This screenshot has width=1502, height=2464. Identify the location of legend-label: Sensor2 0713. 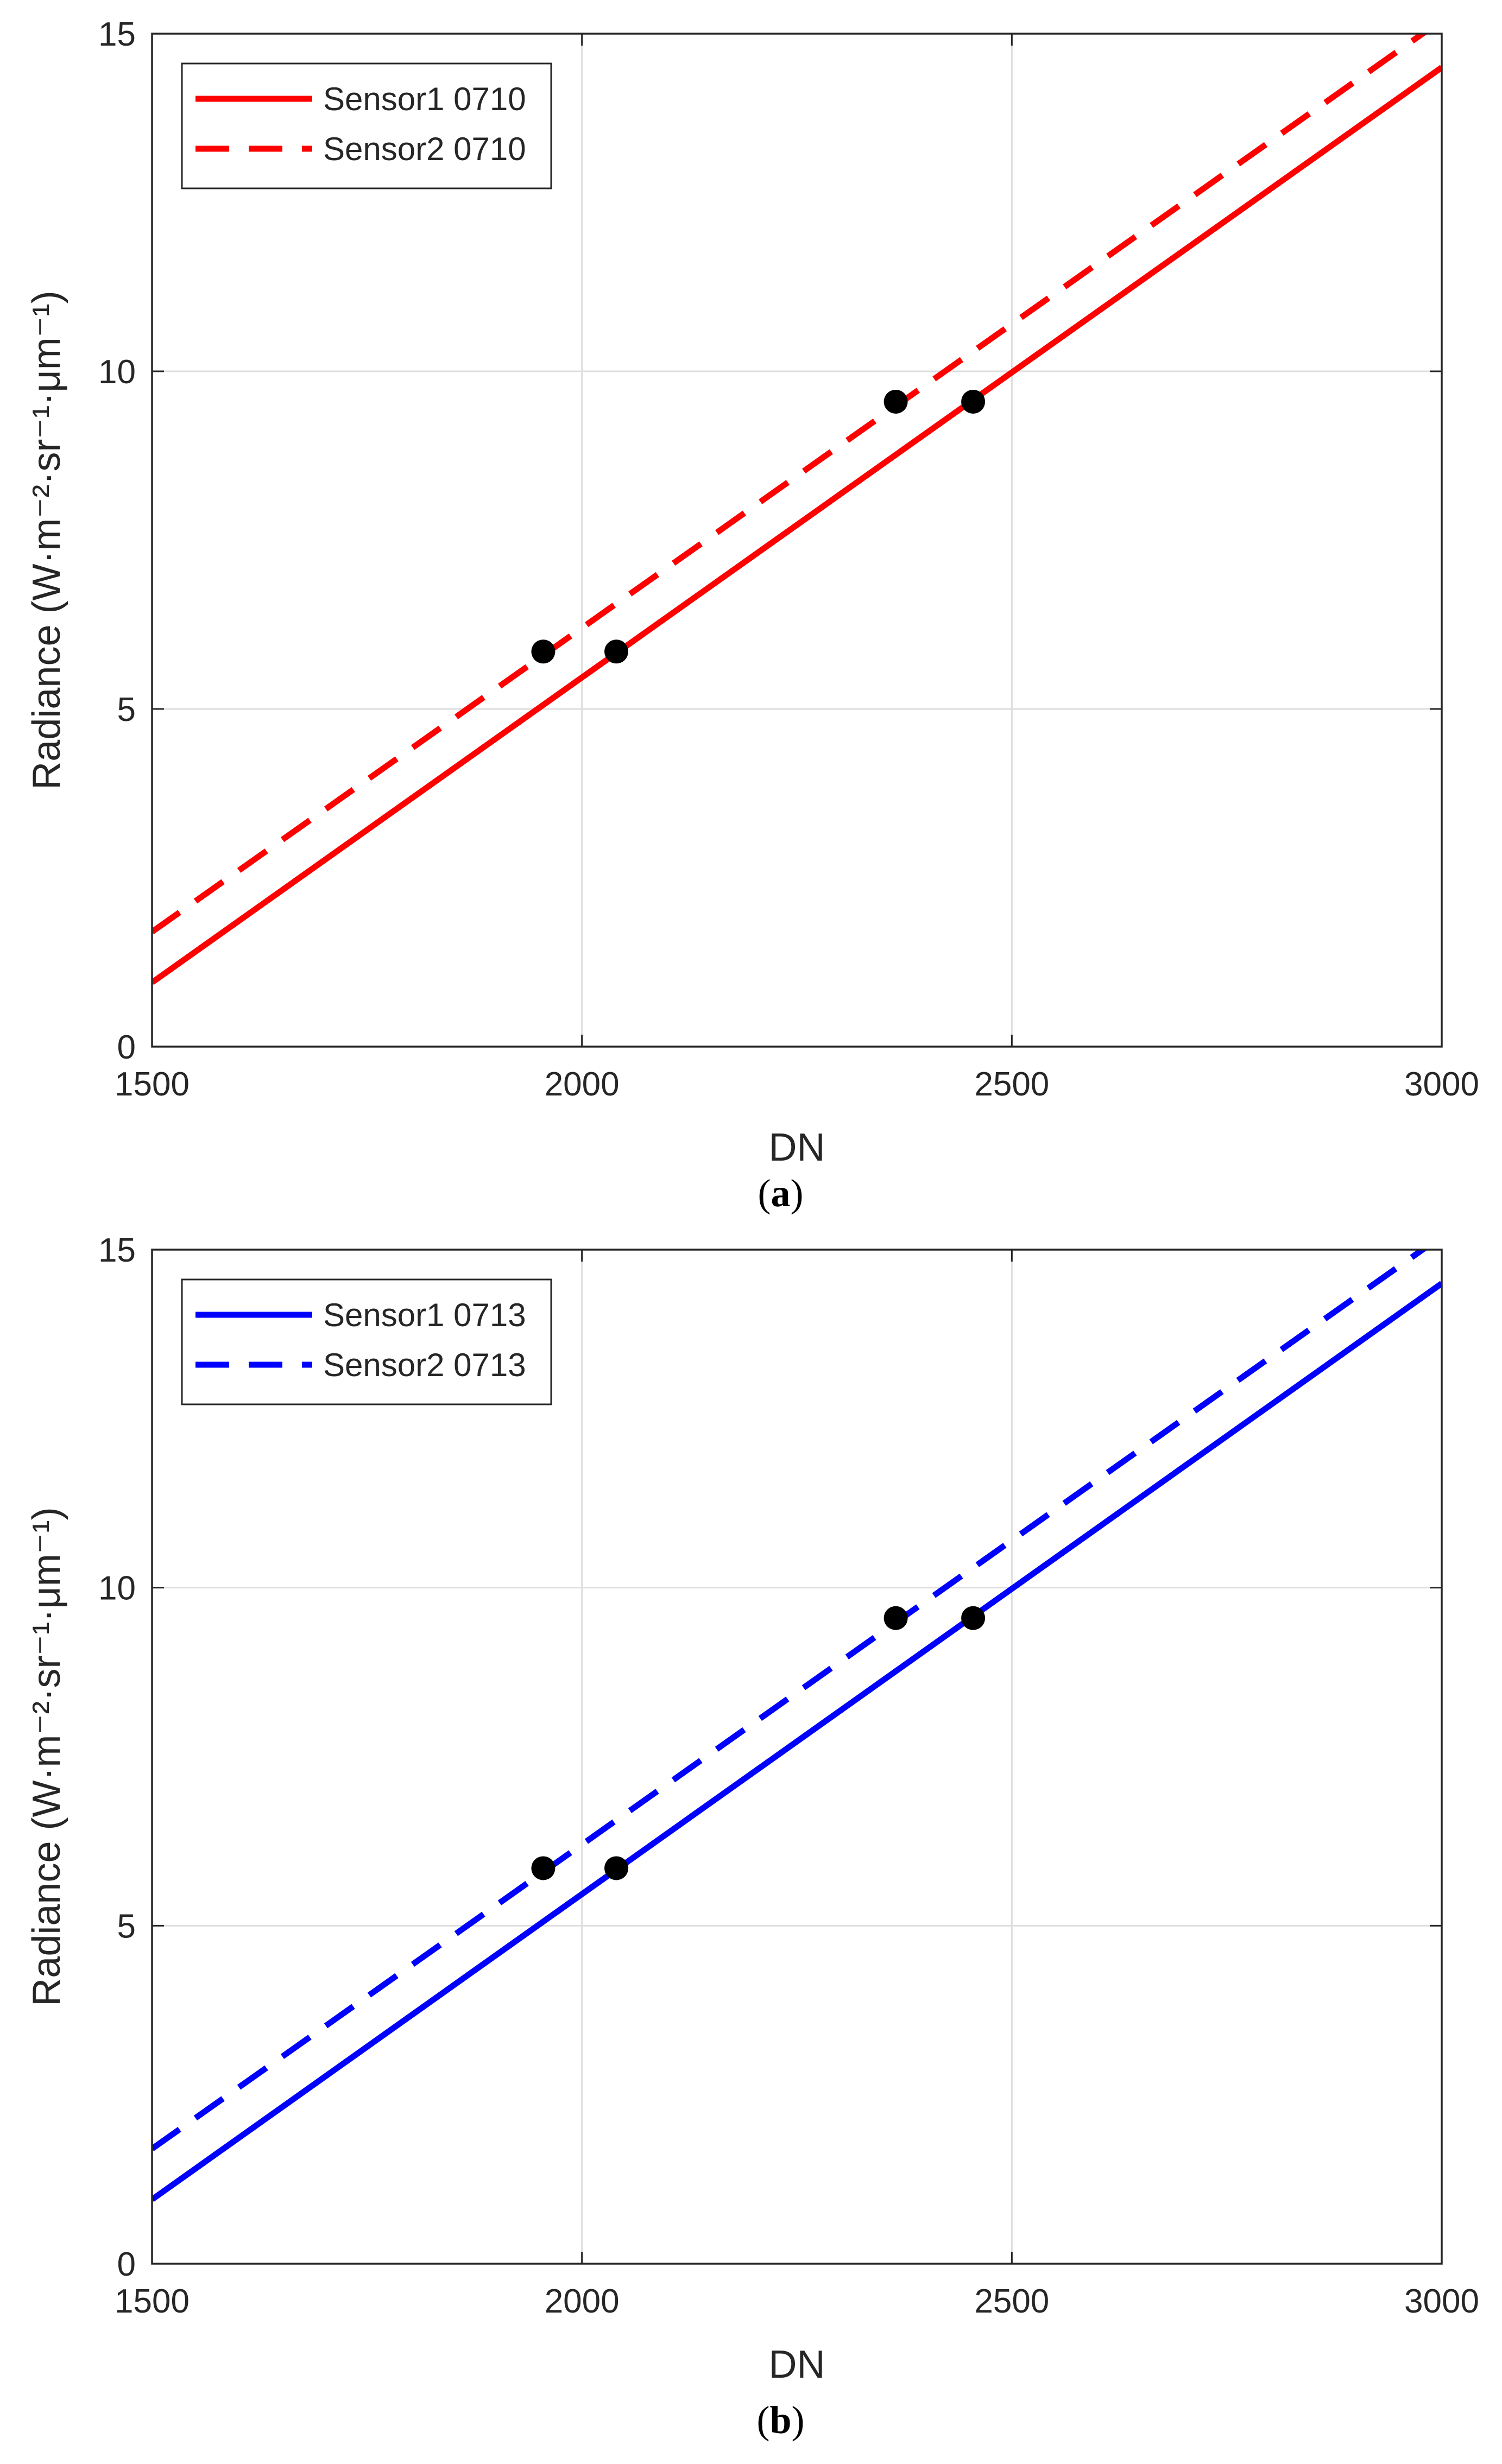
(424, 1365).